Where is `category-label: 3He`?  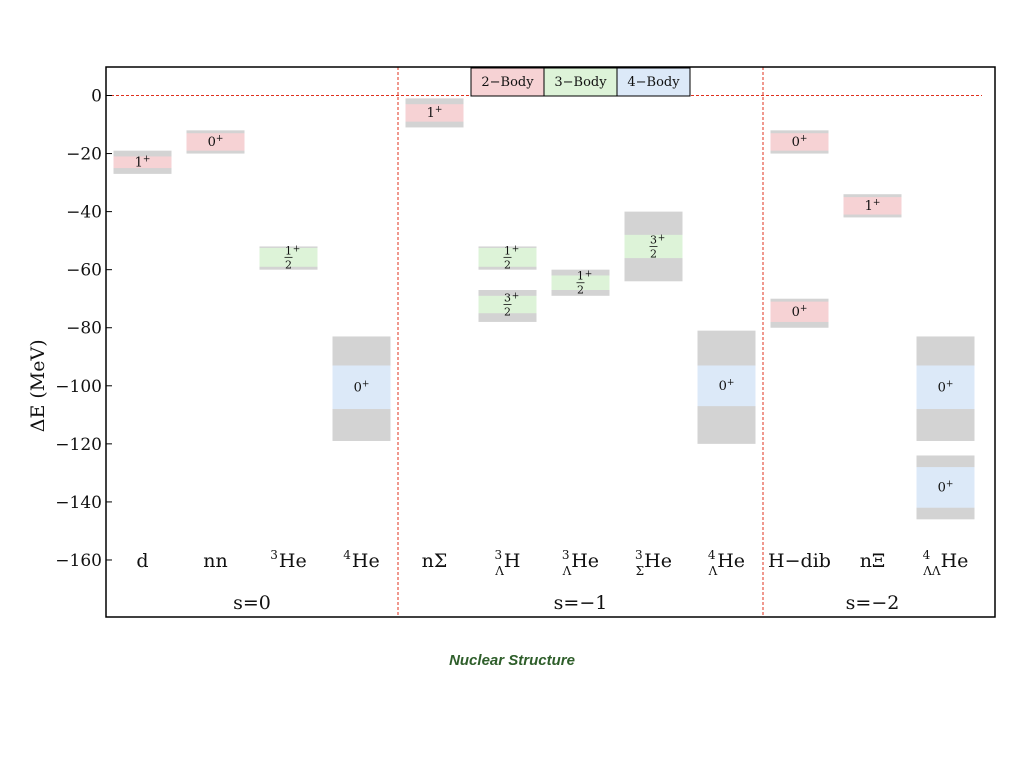 category-label: 3He is located at coordinates (288, 560).